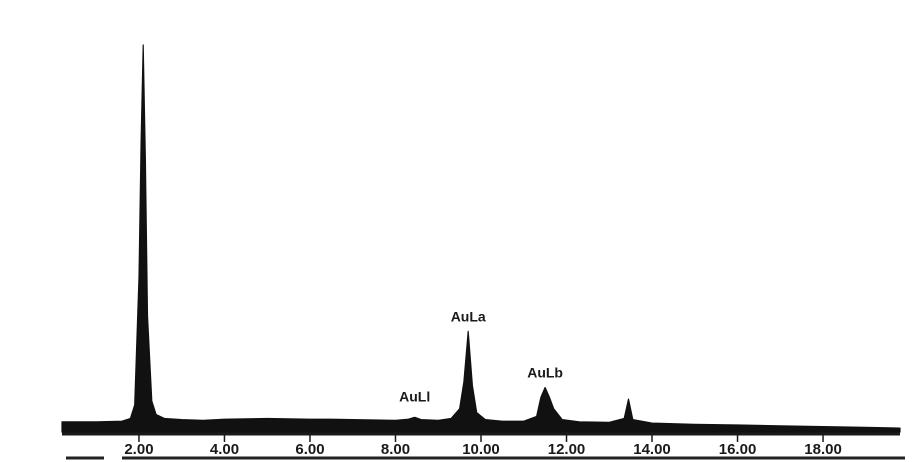 The width and height of the screenshot is (912, 462). Describe the element at coordinates (738, 449) in the screenshot. I see `x-tick-label: 16.00` at that location.